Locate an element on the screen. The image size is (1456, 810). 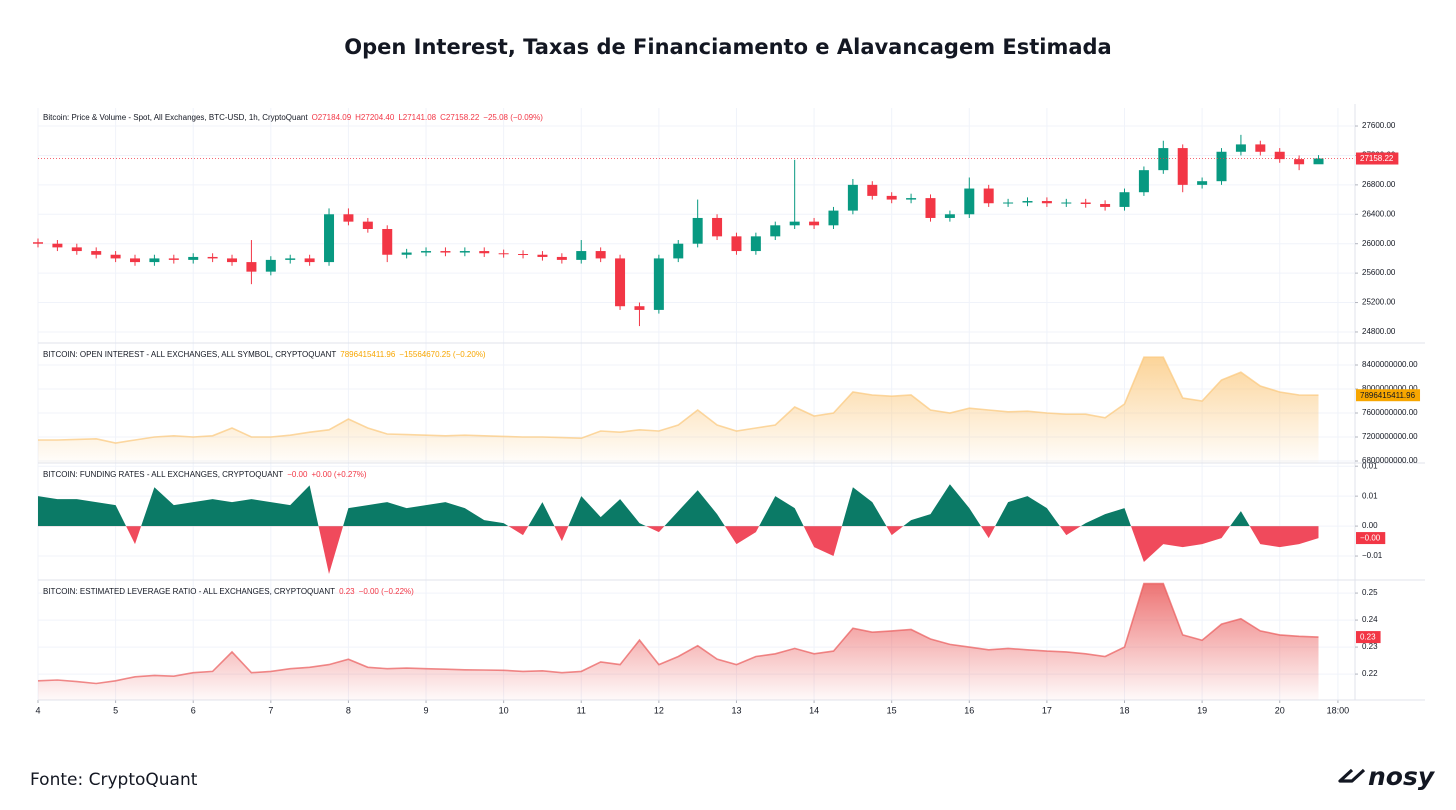
x-tick-label: 4 is located at coordinates (37, 710).